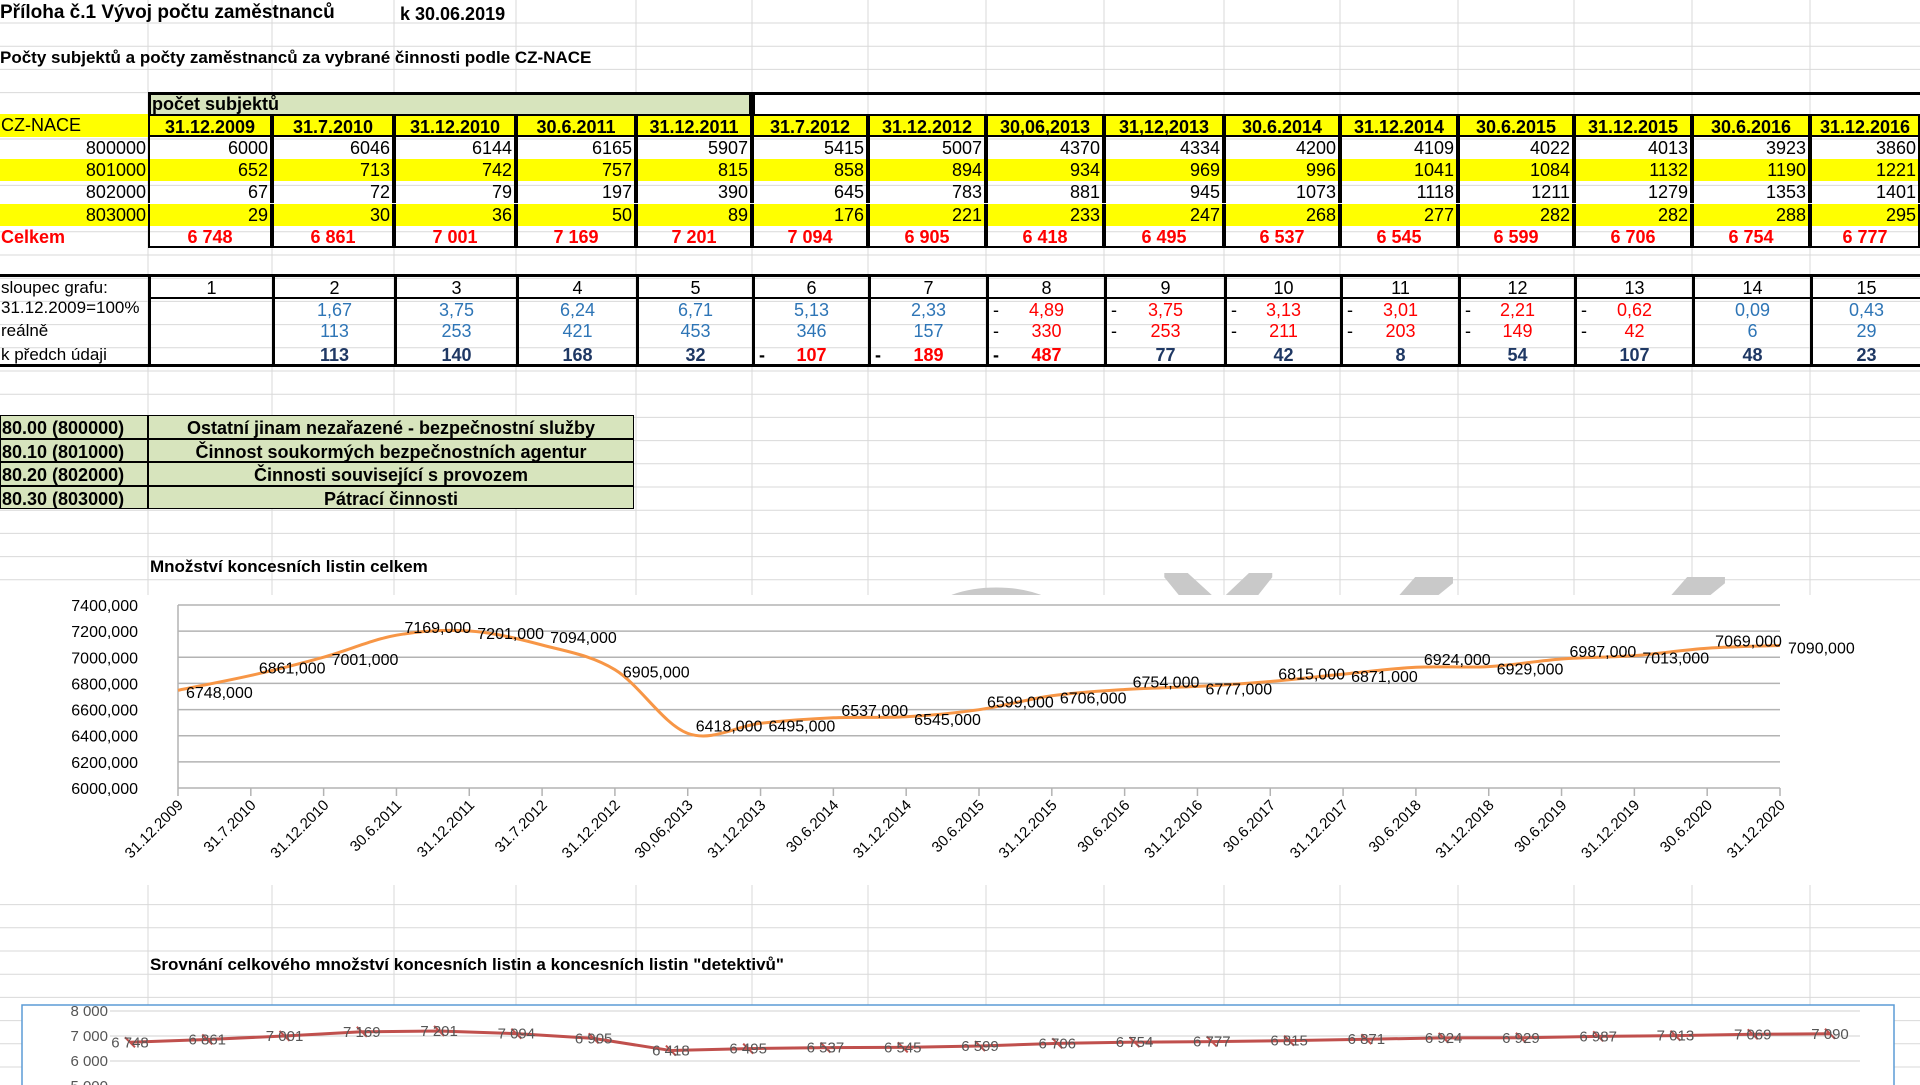 The image size is (1920, 1085). I want to click on data-label: 6754,000, so click(1166, 682).